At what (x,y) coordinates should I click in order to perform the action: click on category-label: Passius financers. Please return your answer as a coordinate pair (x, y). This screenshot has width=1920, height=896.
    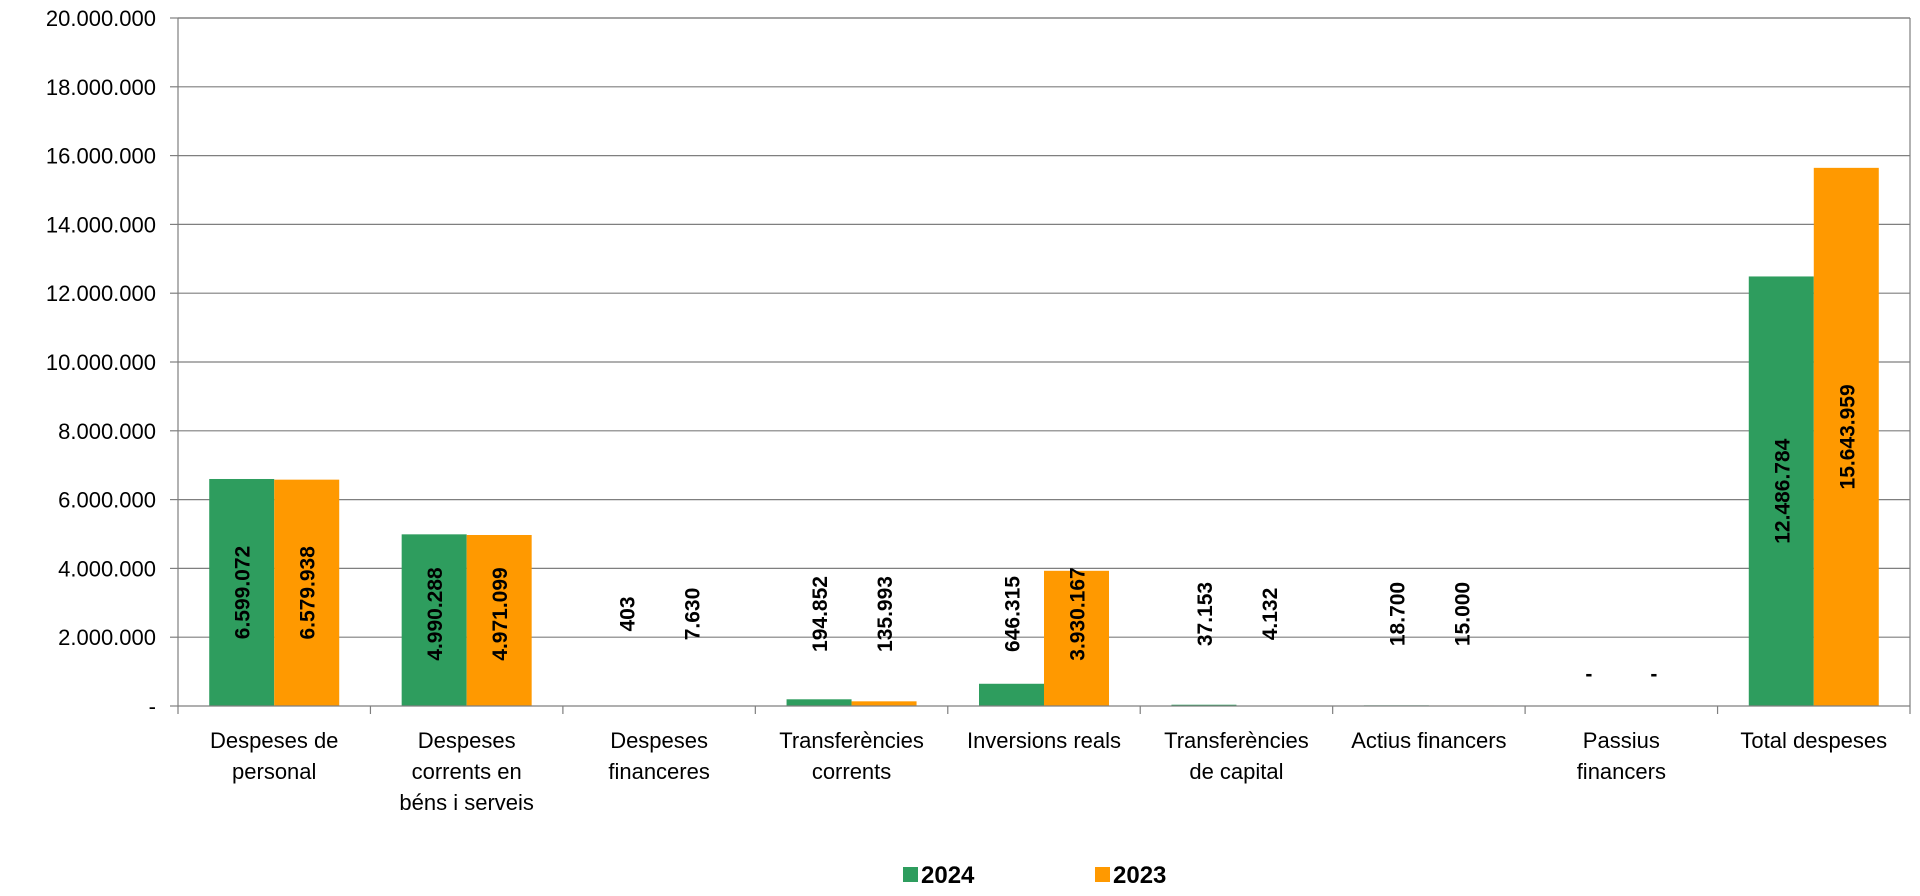
    Looking at the image, I should click on (1621, 756).